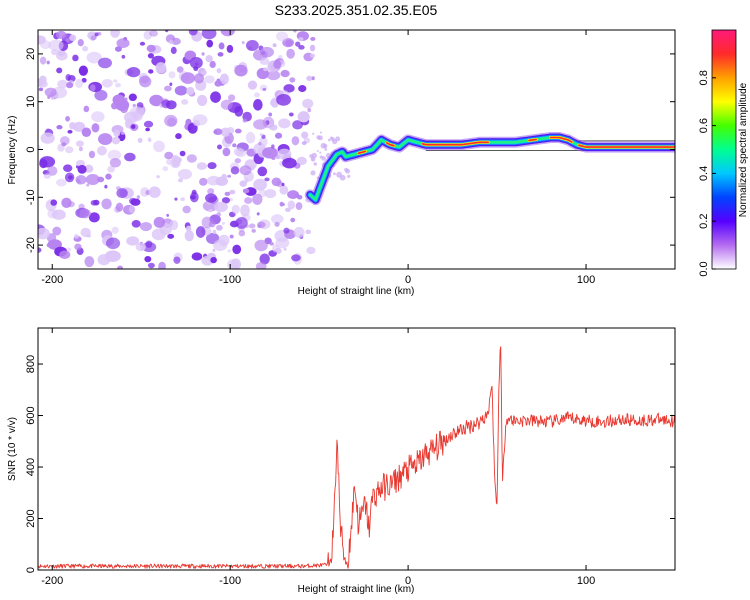 The width and height of the screenshot is (750, 600). I want to click on colorbar-tick-label: 0.0, so click(704, 268).